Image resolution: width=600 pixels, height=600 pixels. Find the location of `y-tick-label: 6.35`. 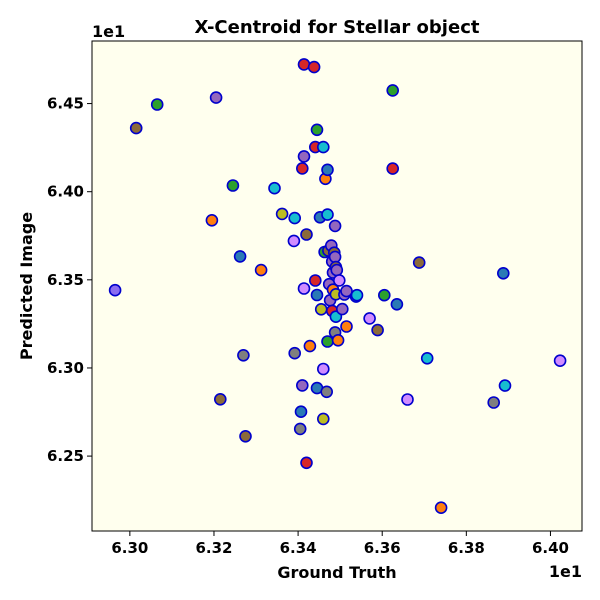

y-tick-label: 6.35 is located at coordinates (65, 280).